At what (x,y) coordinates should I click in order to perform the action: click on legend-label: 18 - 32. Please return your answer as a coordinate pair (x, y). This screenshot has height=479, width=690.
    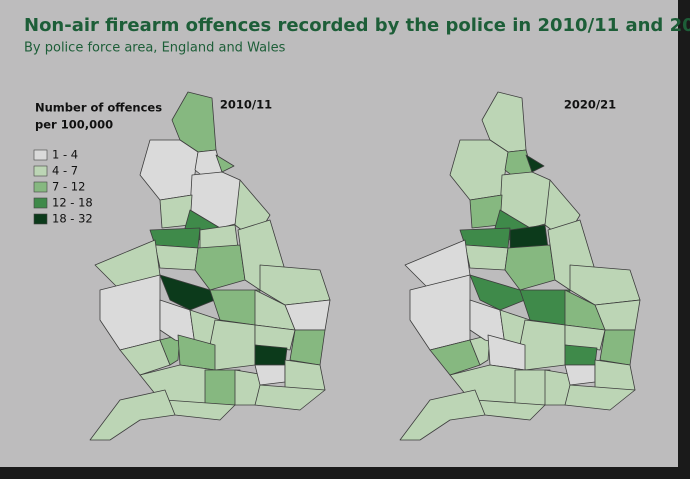
    Looking at the image, I should click on (72, 219).